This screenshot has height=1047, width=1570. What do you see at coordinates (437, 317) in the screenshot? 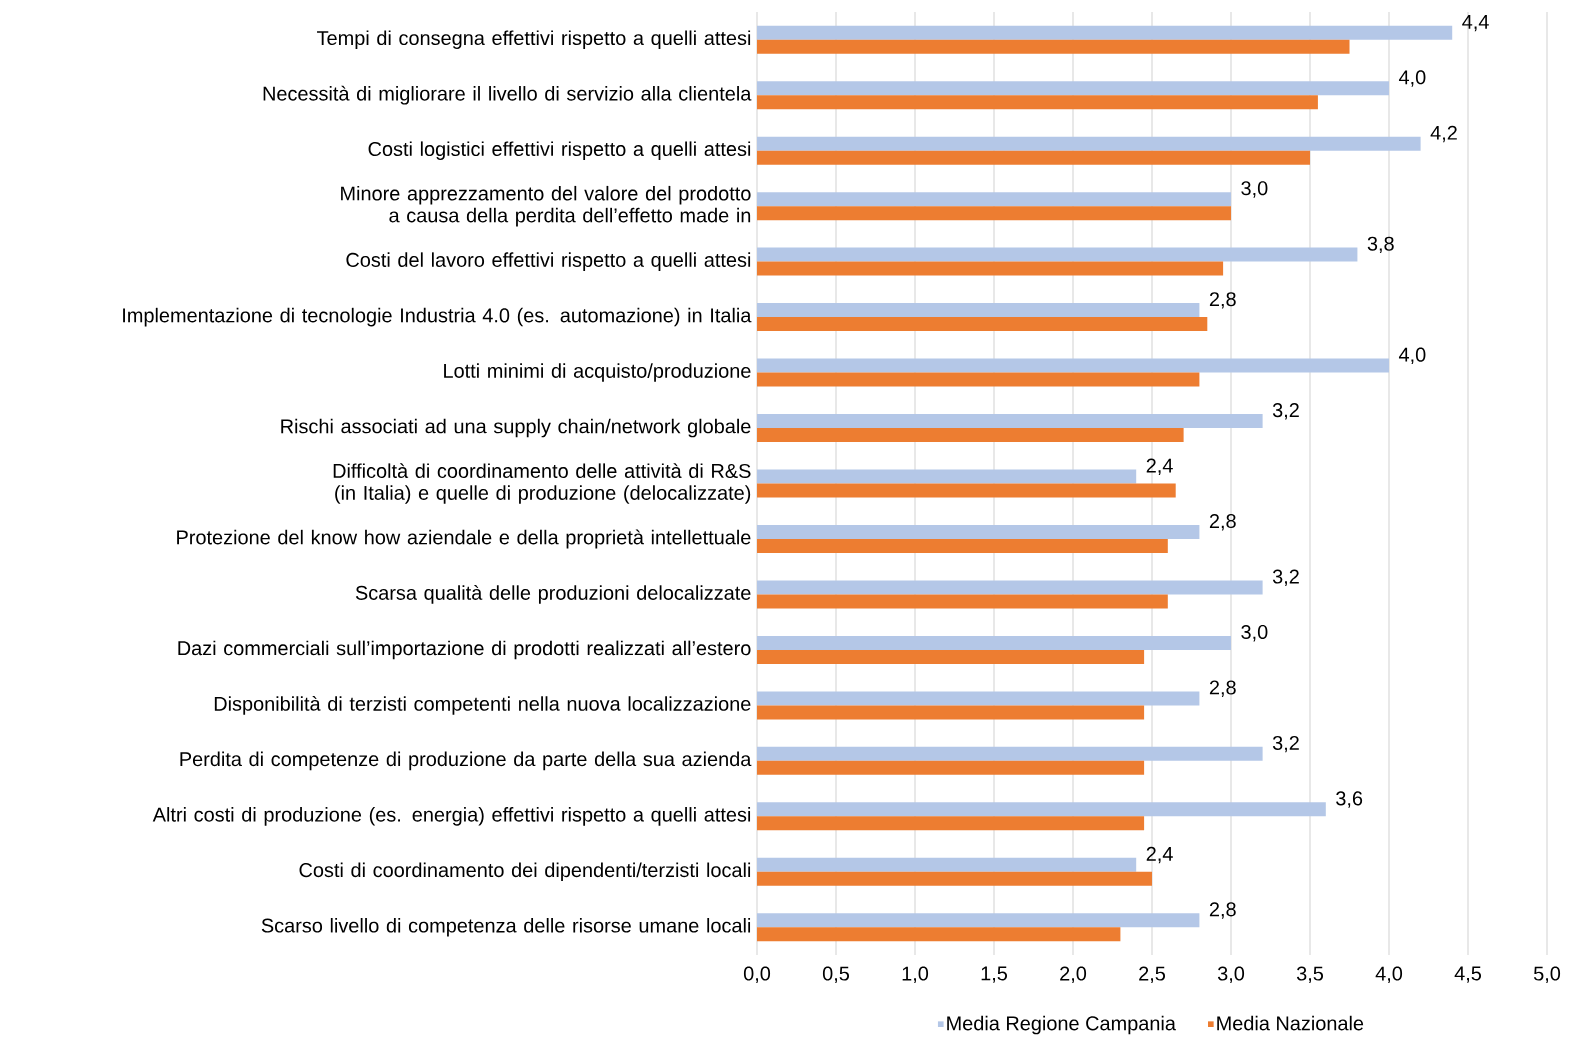
I see `y-tick-label: Implementazione di tecnologie Industria 4.0 (es. automazione) in Italia` at bounding box center [437, 317].